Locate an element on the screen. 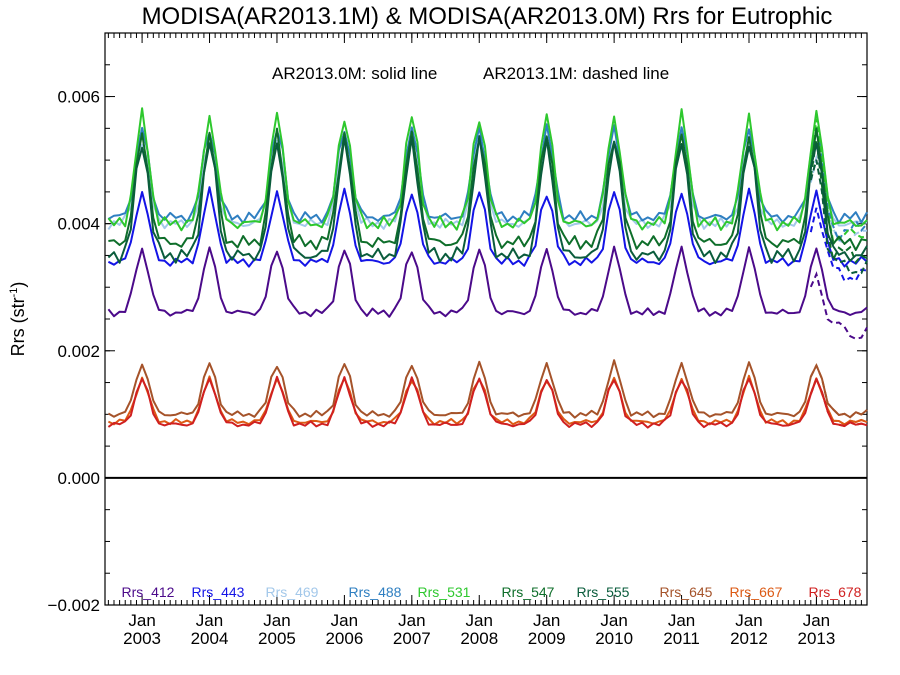  x-tick-year: 2012 is located at coordinates (749, 638).